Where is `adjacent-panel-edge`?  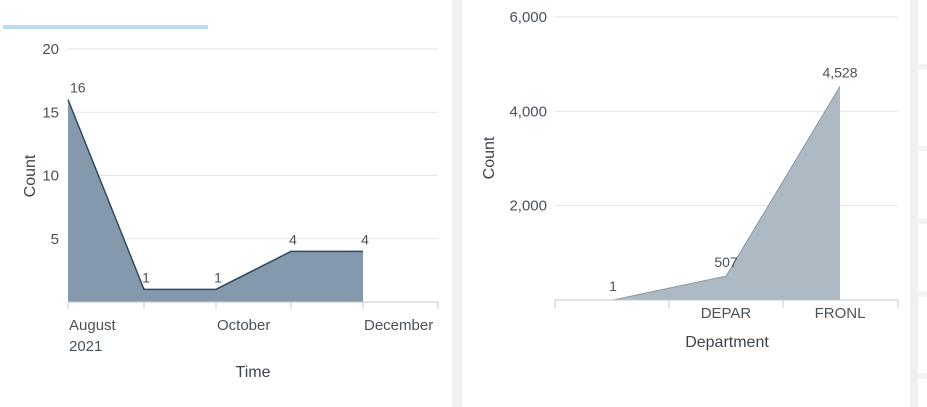 adjacent-panel-edge is located at coordinates (922, 203).